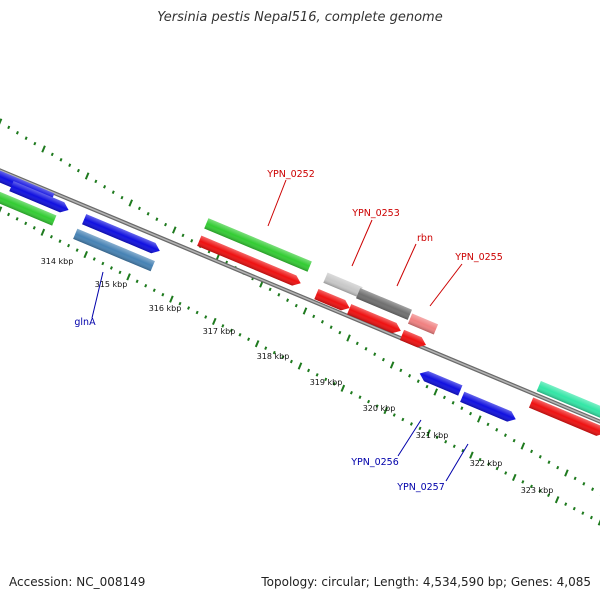 The image size is (600, 600). I want to click on scale-label: 318 kbp, so click(273, 356).